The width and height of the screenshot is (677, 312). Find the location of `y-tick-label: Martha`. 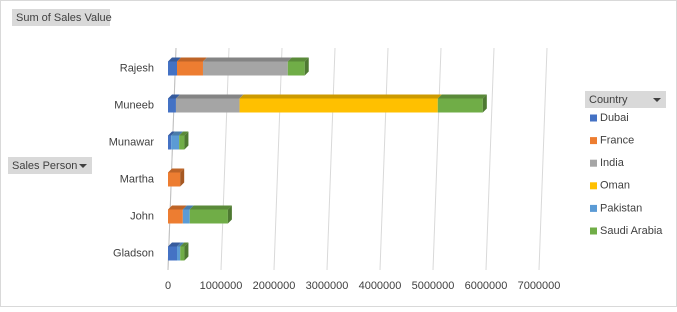

y-tick-label: Martha is located at coordinates (137, 179).